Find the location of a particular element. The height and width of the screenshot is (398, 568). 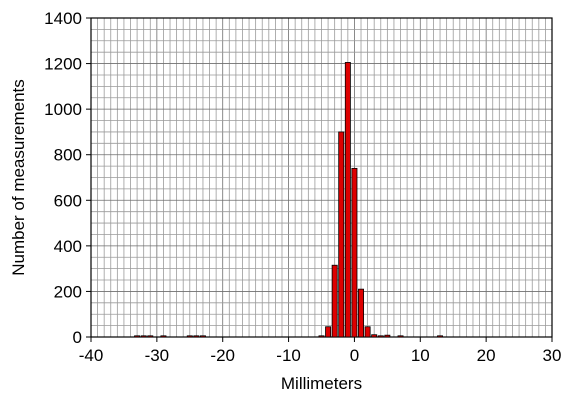

y-tick-label: 600 is located at coordinates (68, 200).